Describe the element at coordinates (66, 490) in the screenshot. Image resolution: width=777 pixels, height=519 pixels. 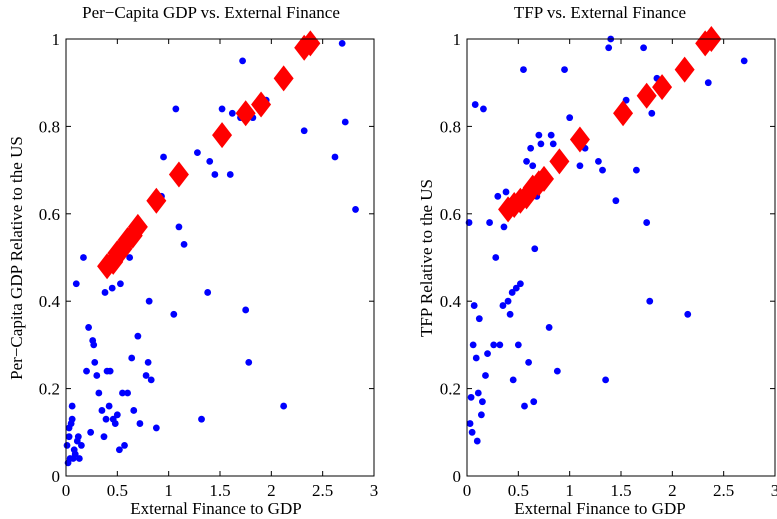
I see `x-tick-label: 0` at that location.